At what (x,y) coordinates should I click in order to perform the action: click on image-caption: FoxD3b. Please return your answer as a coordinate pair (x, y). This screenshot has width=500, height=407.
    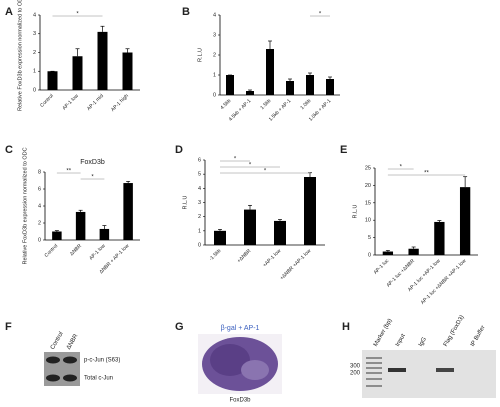
    Looking at the image, I should click on (240, 401).